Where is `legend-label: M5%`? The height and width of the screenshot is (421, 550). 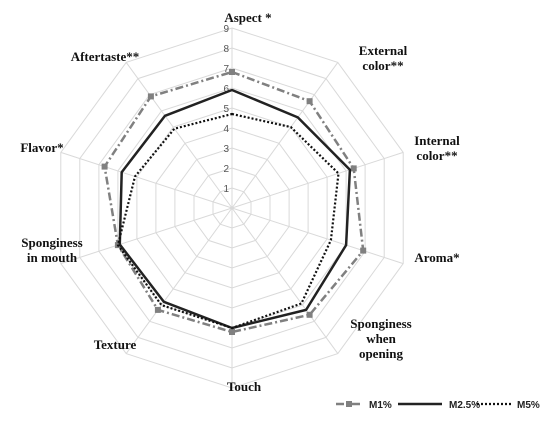
legend-label: M5% is located at coordinates (528, 405).